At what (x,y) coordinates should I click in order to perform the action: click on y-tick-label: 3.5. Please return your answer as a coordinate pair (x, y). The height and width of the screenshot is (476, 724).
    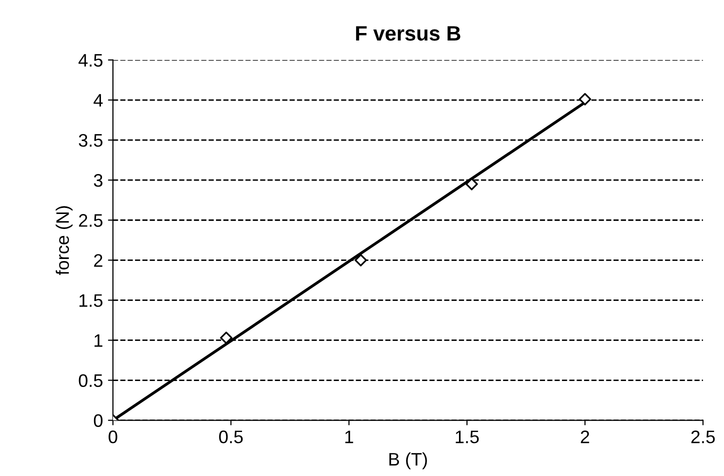
    Looking at the image, I should click on (90, 140).